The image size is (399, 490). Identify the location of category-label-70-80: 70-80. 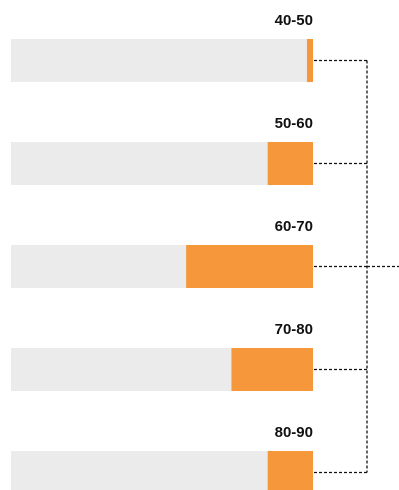
(294, 329).